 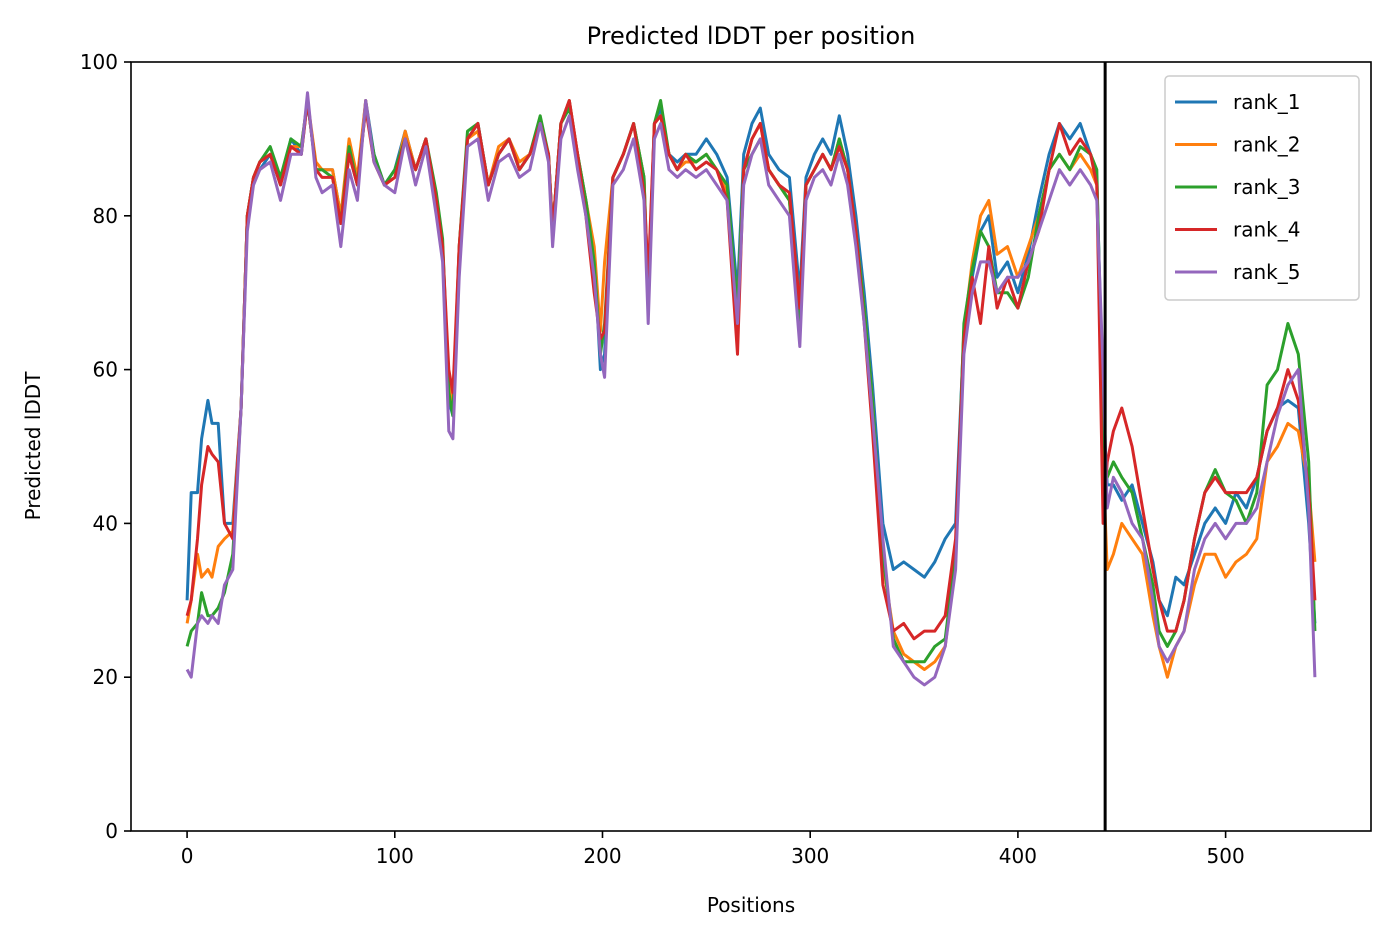 What do you see at coordinates (99, 62) in the screenshot?
I see `y-tick-label: 100` at bounding box center [99, 62].